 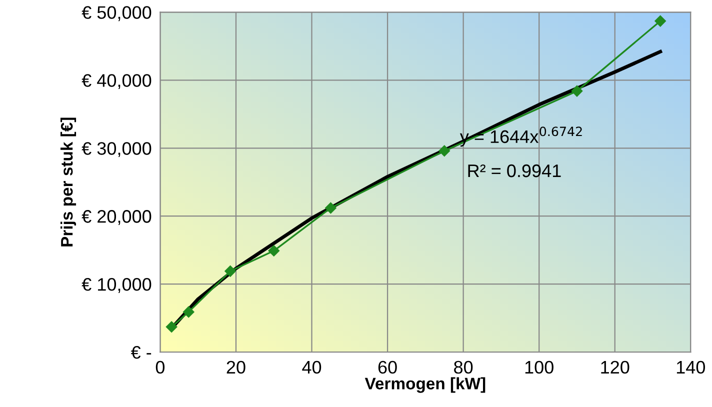 I want to click on y-tick-label: € 30,000, so click(x=117, y=149).